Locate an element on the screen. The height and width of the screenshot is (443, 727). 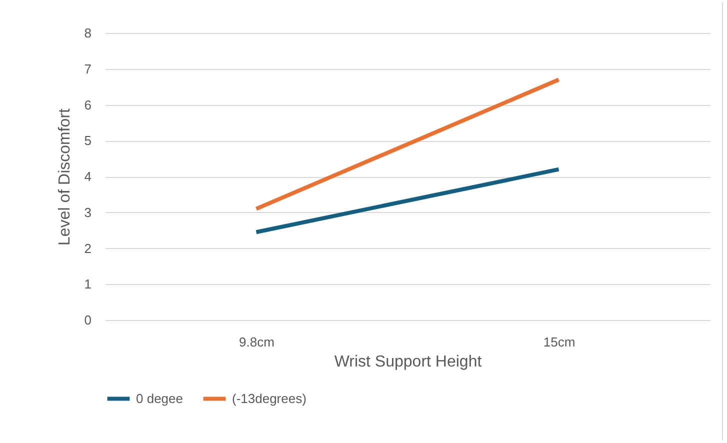
y-tick-label: 0 is located at coordinates (88, 320).